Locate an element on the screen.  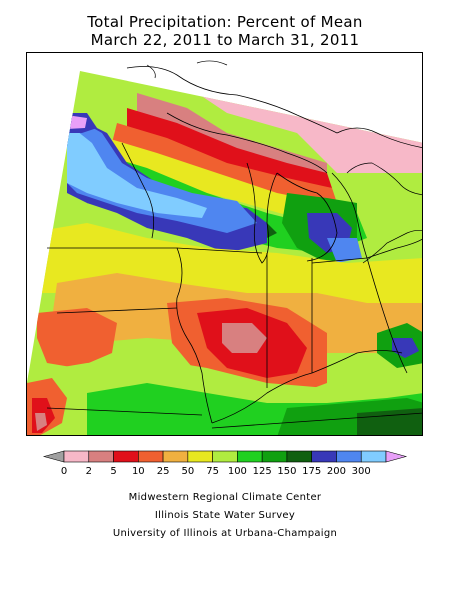
legend-label: 150 is located at coordinates (286, 471).